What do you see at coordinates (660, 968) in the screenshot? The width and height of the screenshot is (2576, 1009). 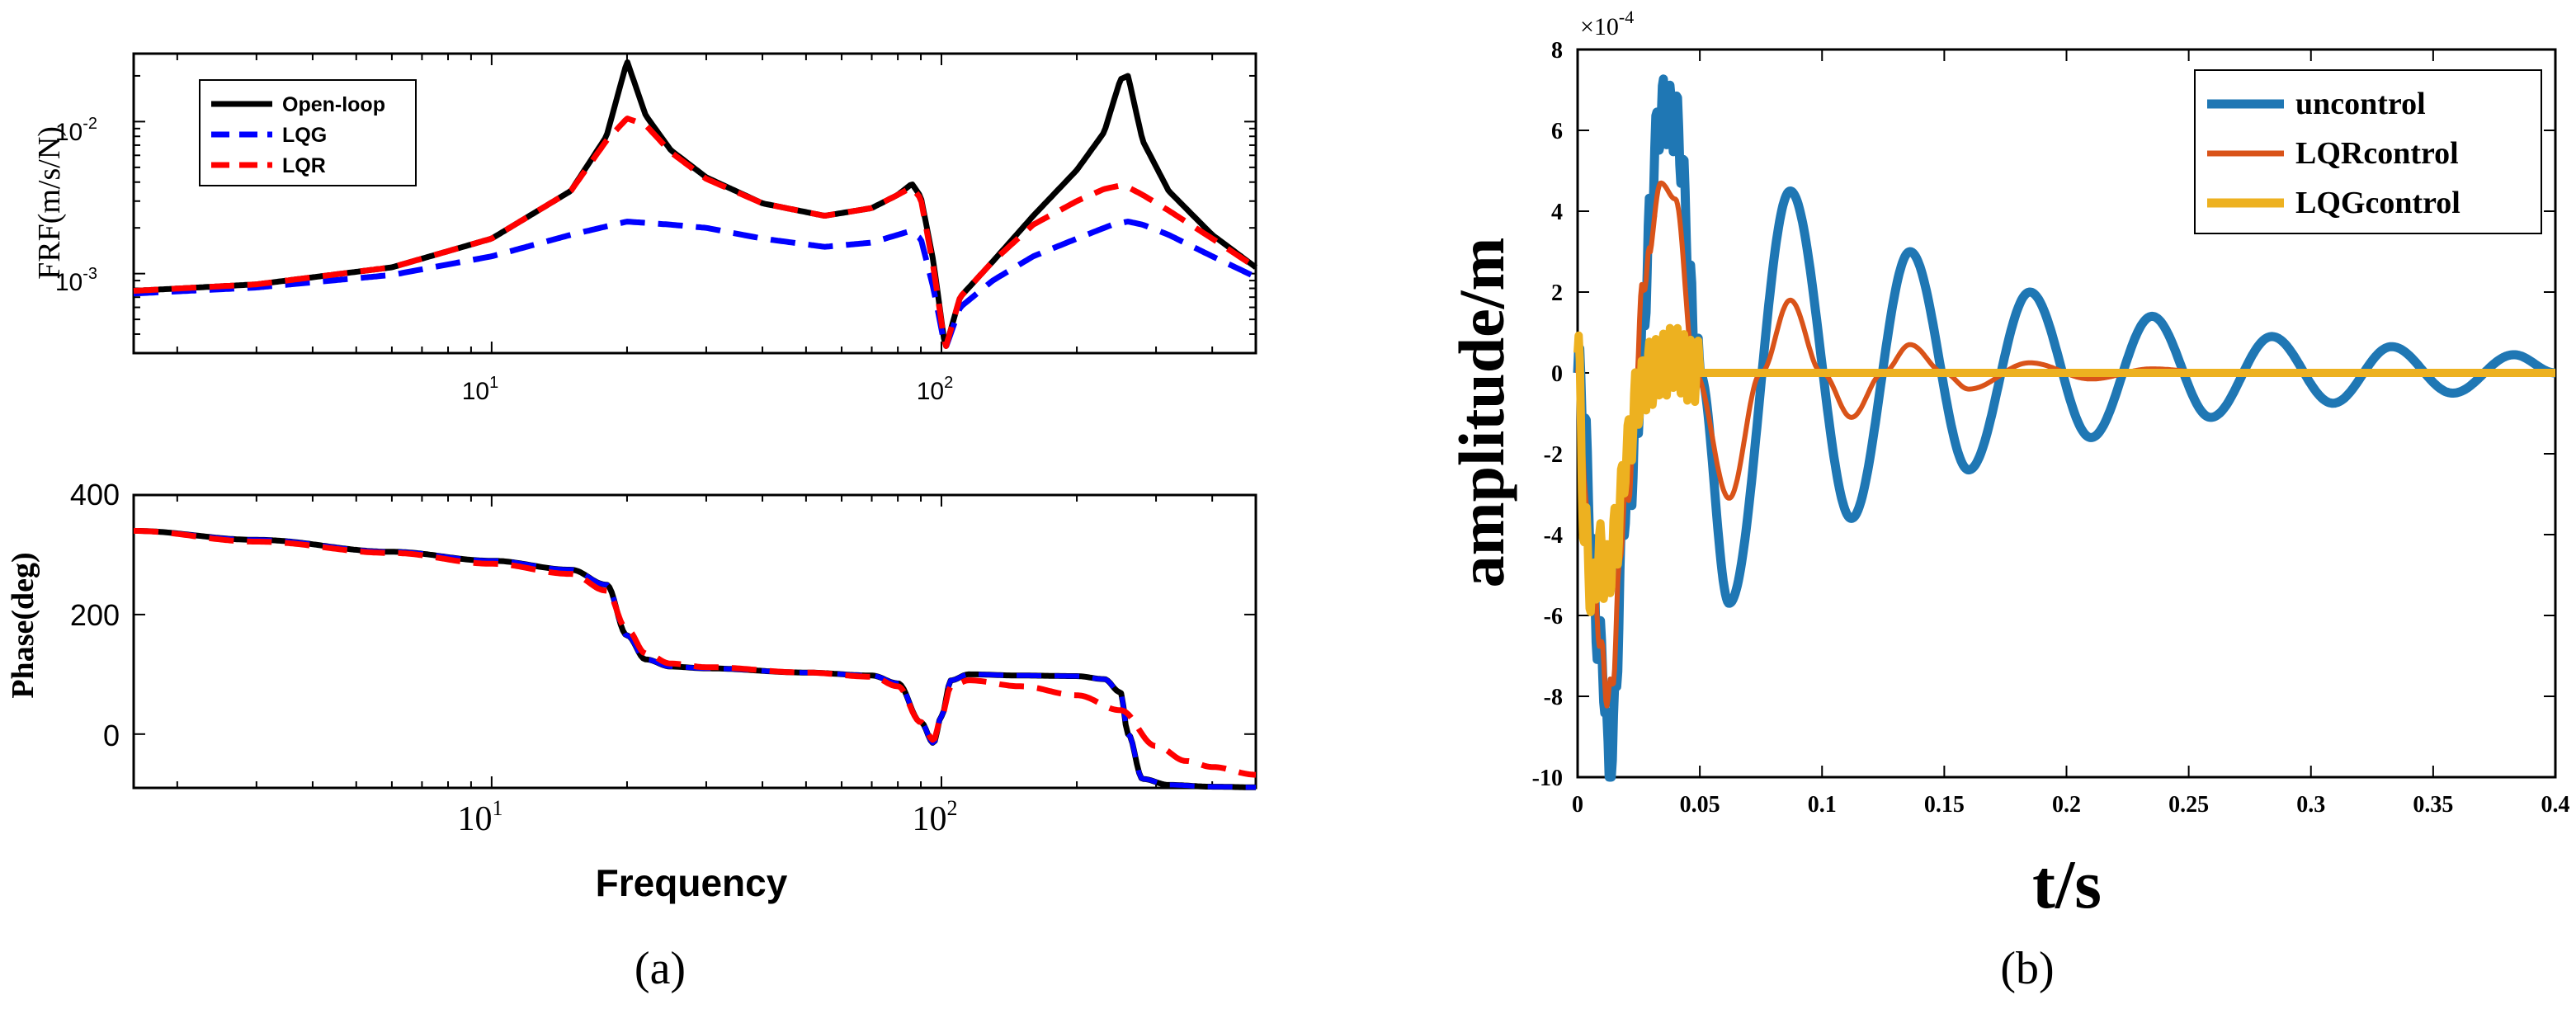 I see `panel-a-label: (a)` at bounding box center [660, 968].